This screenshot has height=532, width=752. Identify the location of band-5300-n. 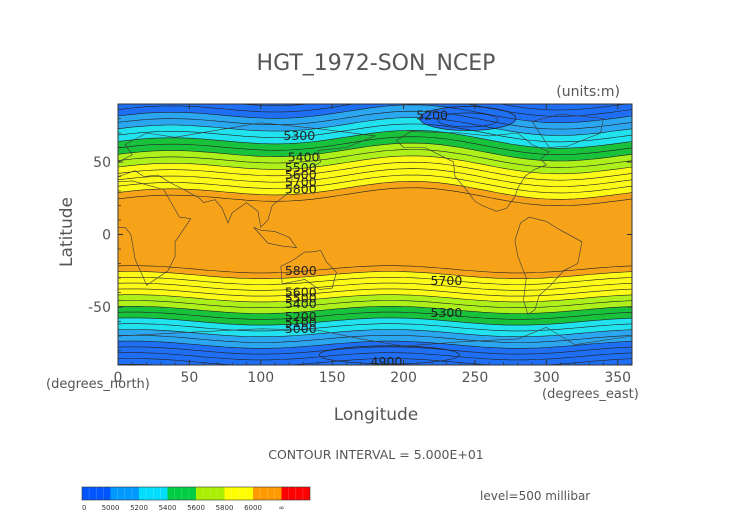
(375, 129).